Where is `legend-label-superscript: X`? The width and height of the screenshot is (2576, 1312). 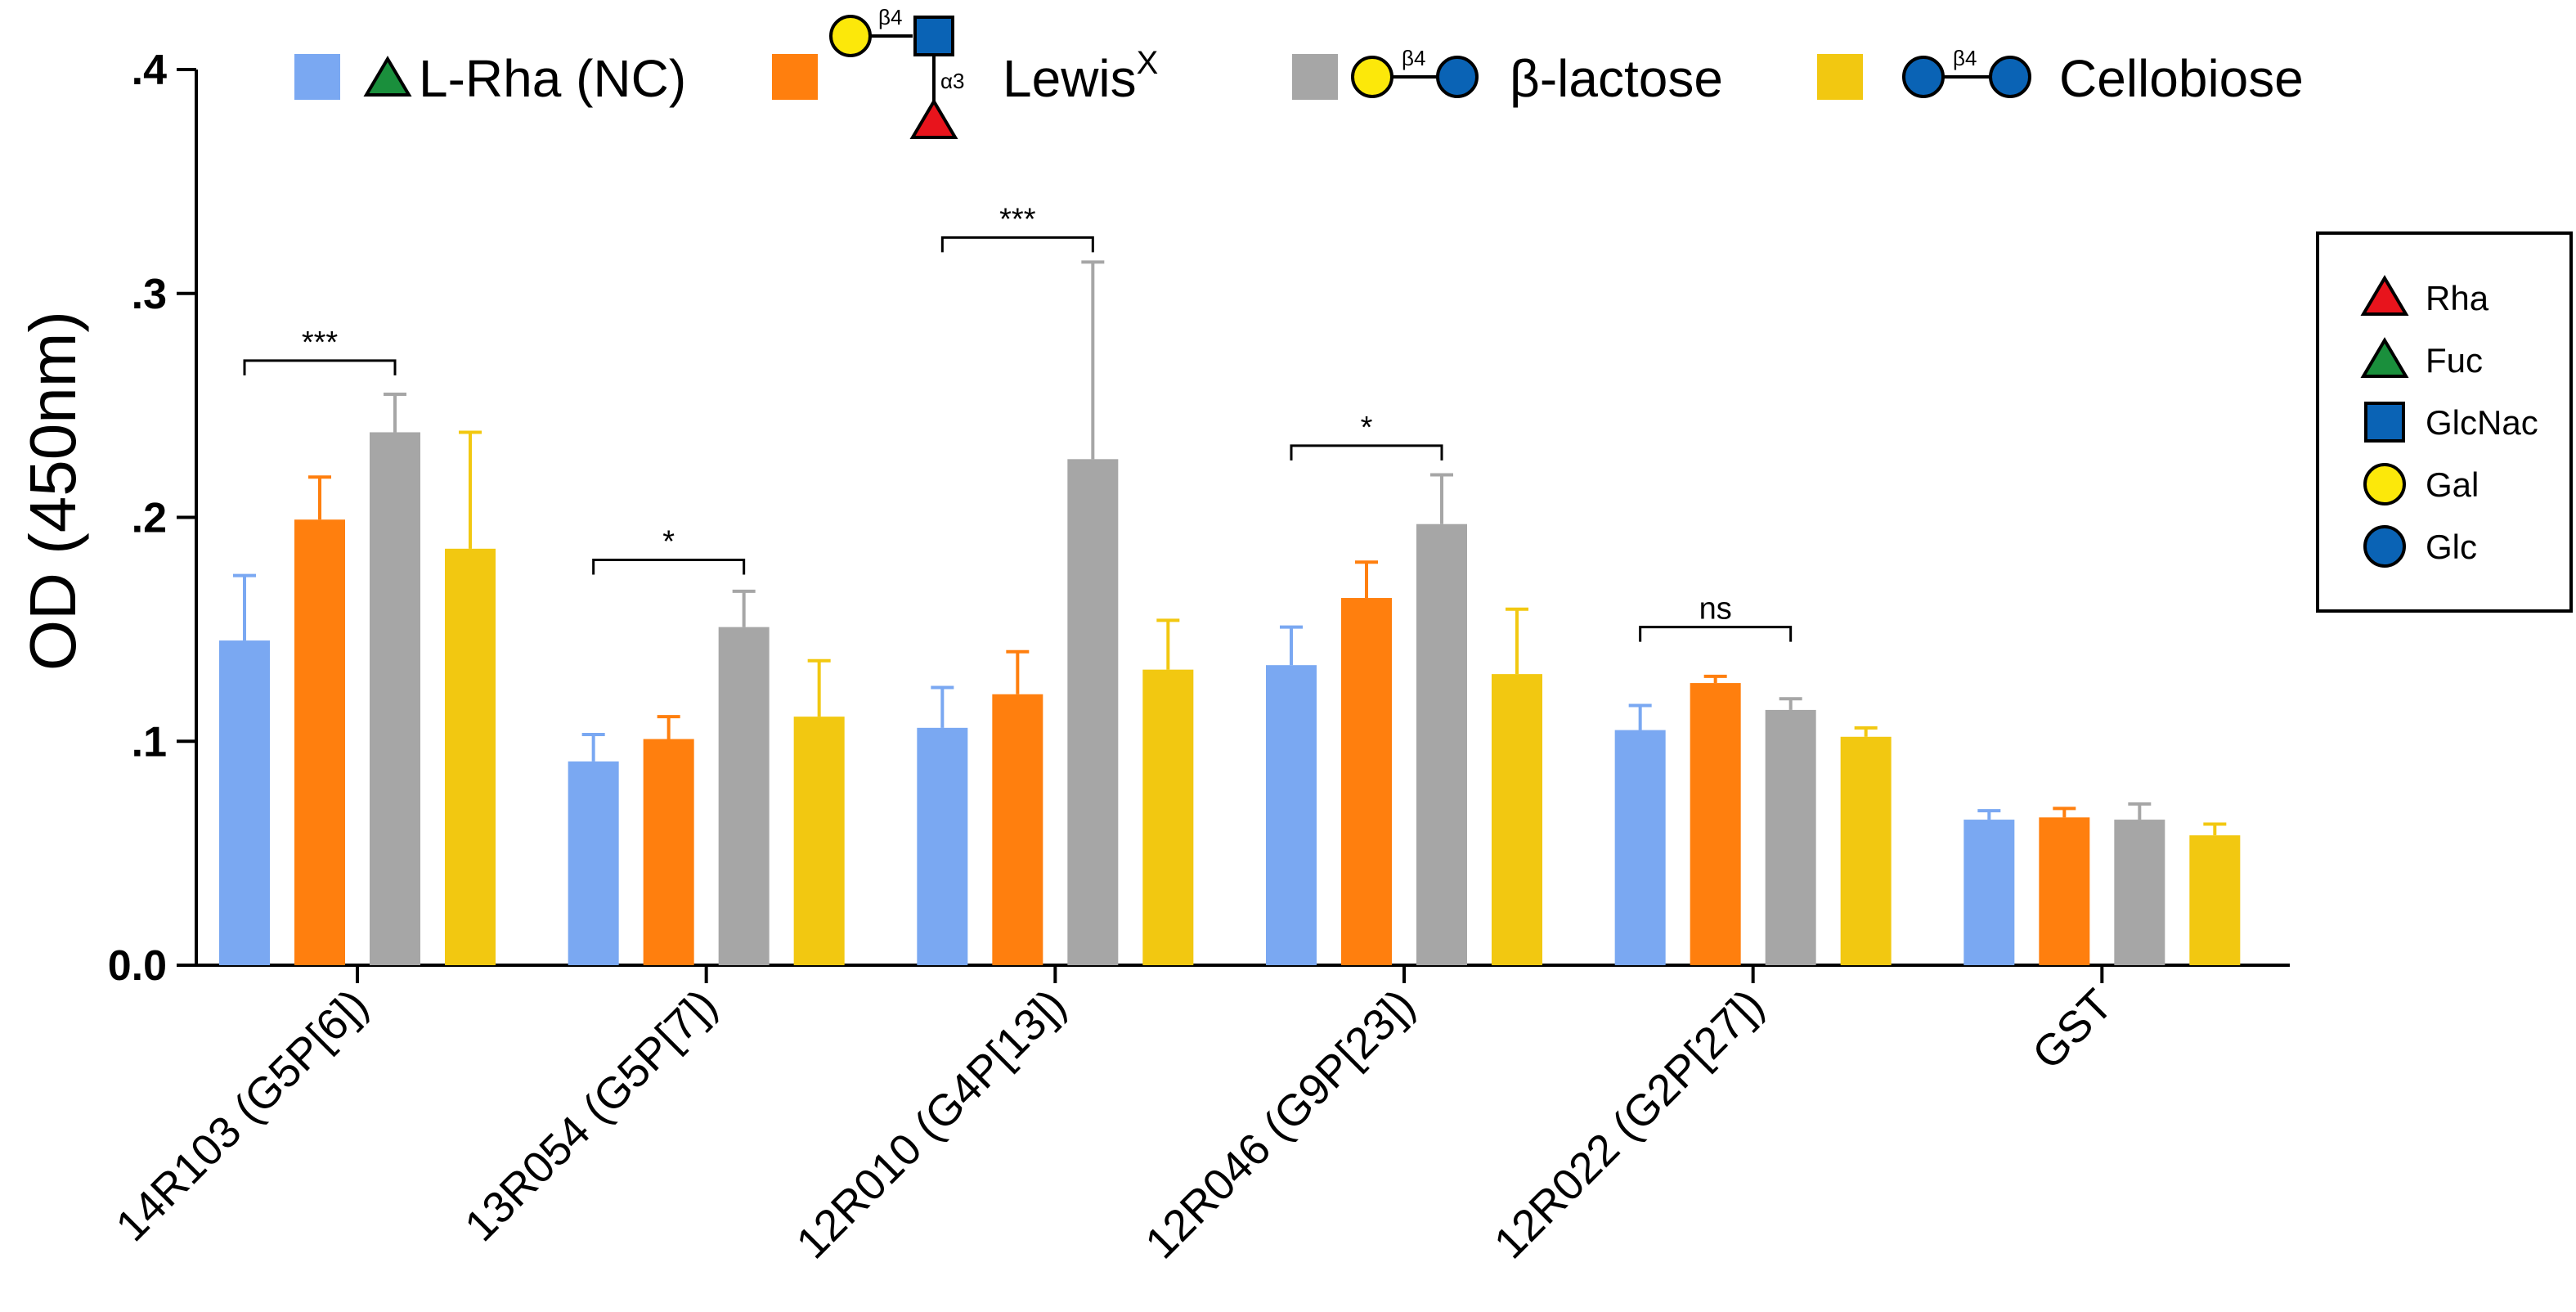 legend-label-superscript: X is located at coordinates (1148, 63).